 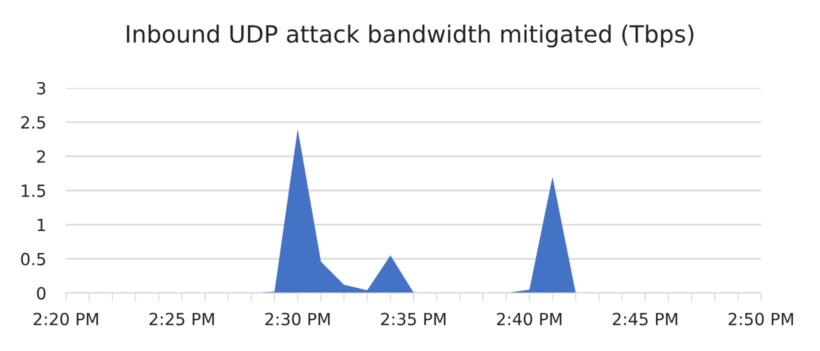 I want to click on x-tick-label: 2:30 PM, so click(x=297, y=319).